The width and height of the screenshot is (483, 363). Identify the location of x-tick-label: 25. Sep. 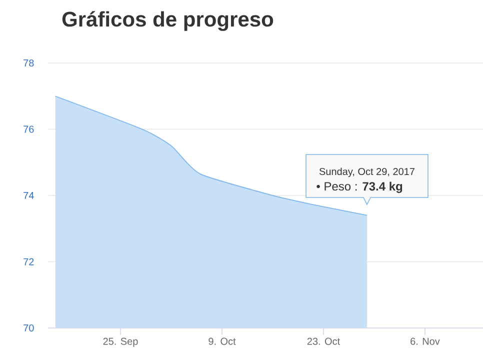
(120, 342).